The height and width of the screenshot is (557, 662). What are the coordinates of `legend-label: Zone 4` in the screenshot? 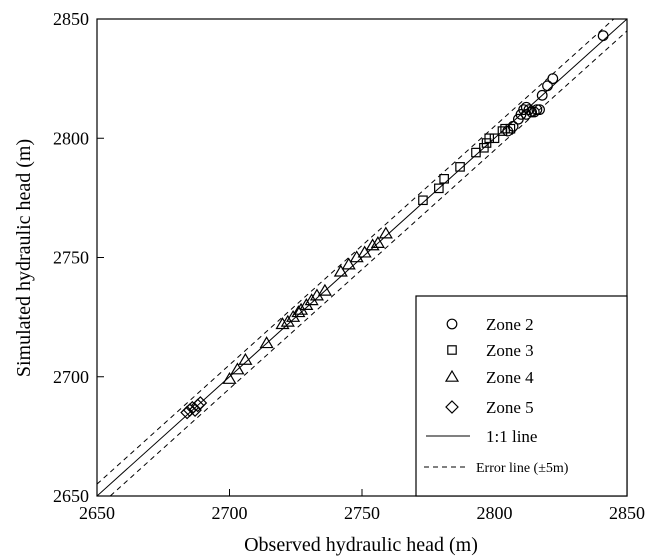 It's located at (510, 377).